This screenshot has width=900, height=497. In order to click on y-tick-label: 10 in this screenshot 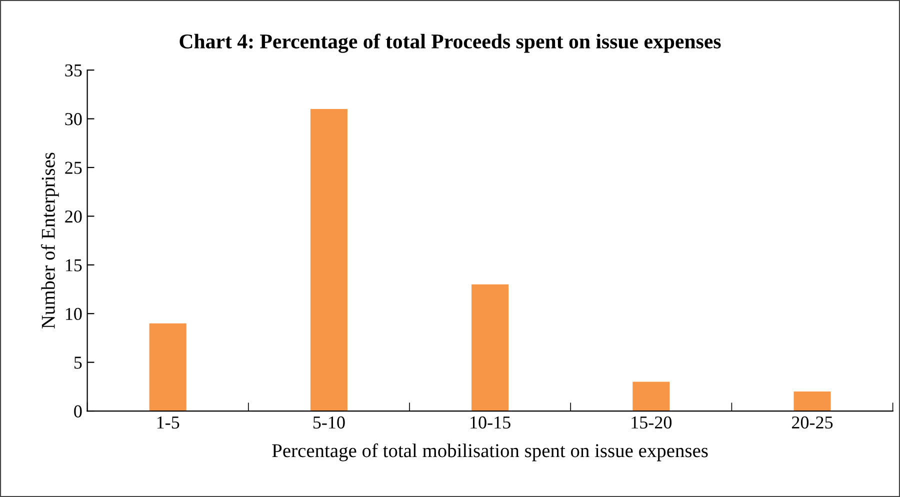, I will do `click(74, 314)`.